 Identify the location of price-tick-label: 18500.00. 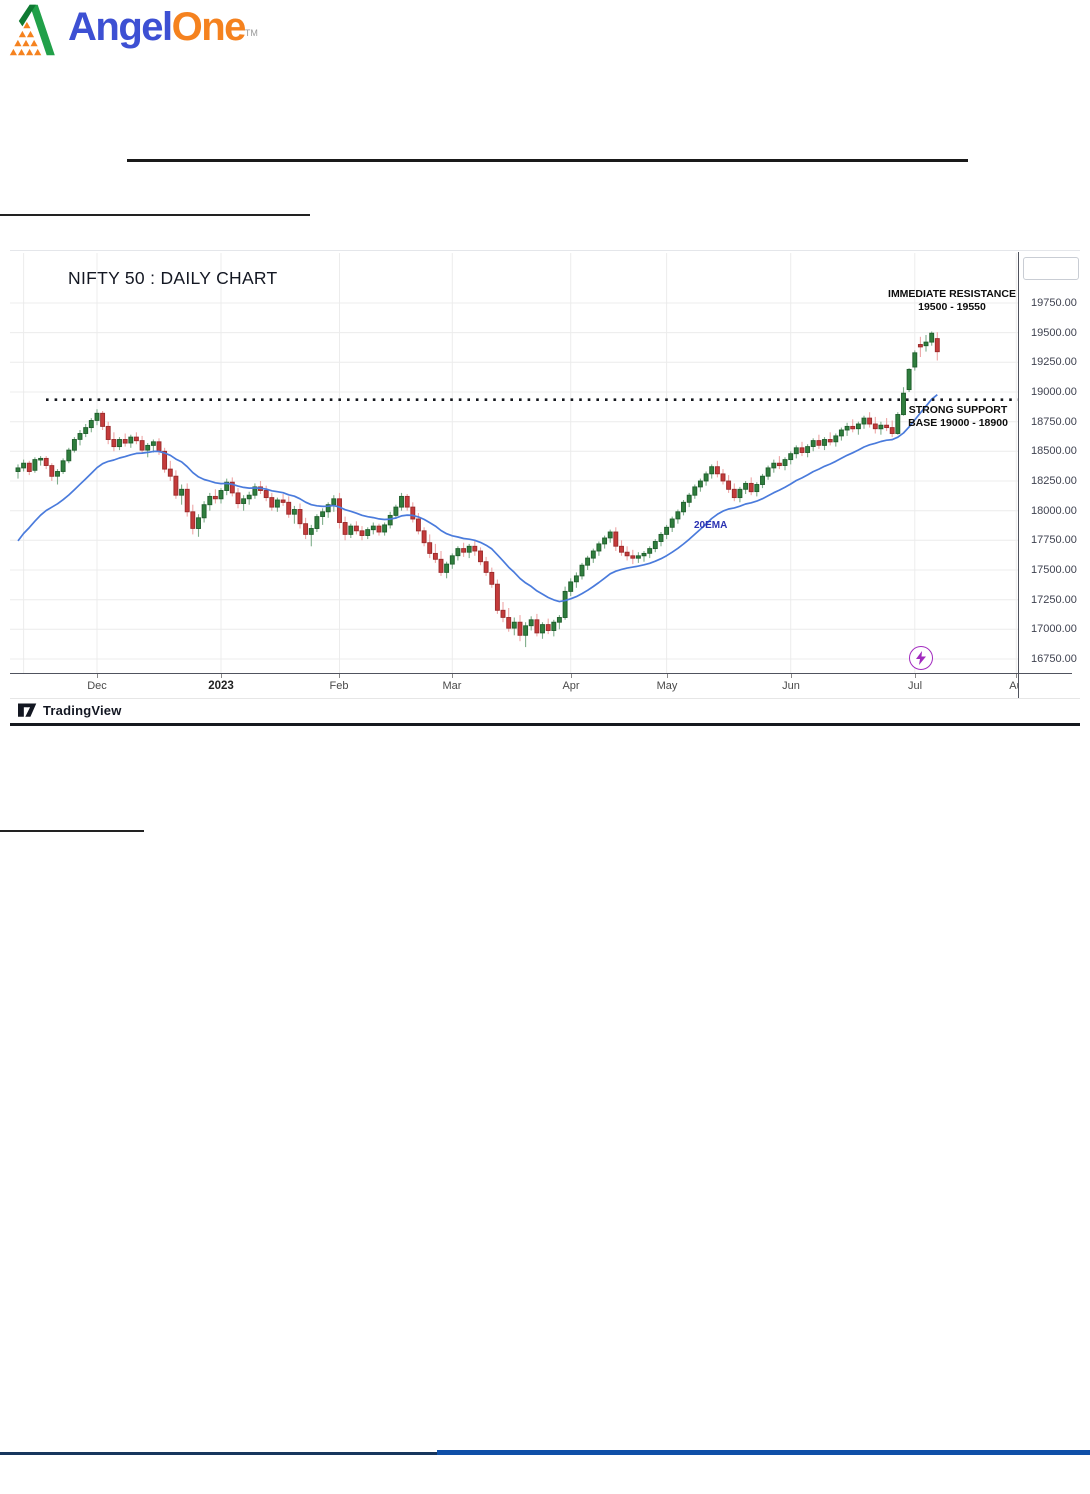
(1054, 451).